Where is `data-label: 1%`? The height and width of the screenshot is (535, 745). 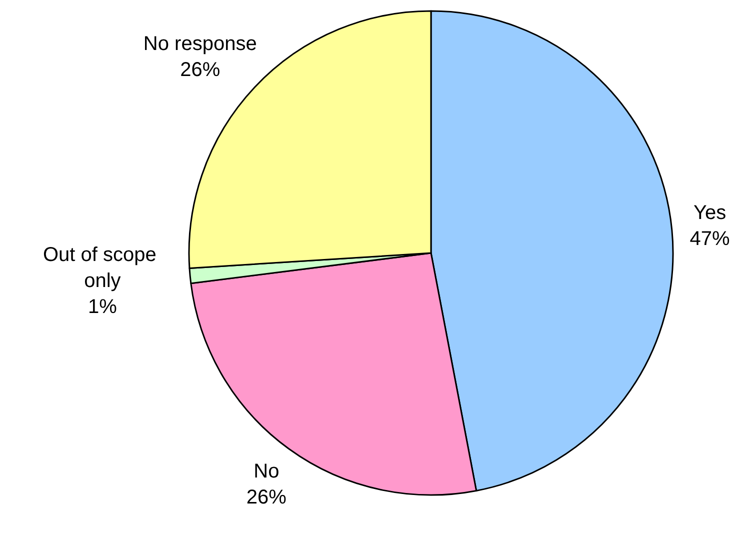
data-label: 1% is located at coordinates (103, 307).